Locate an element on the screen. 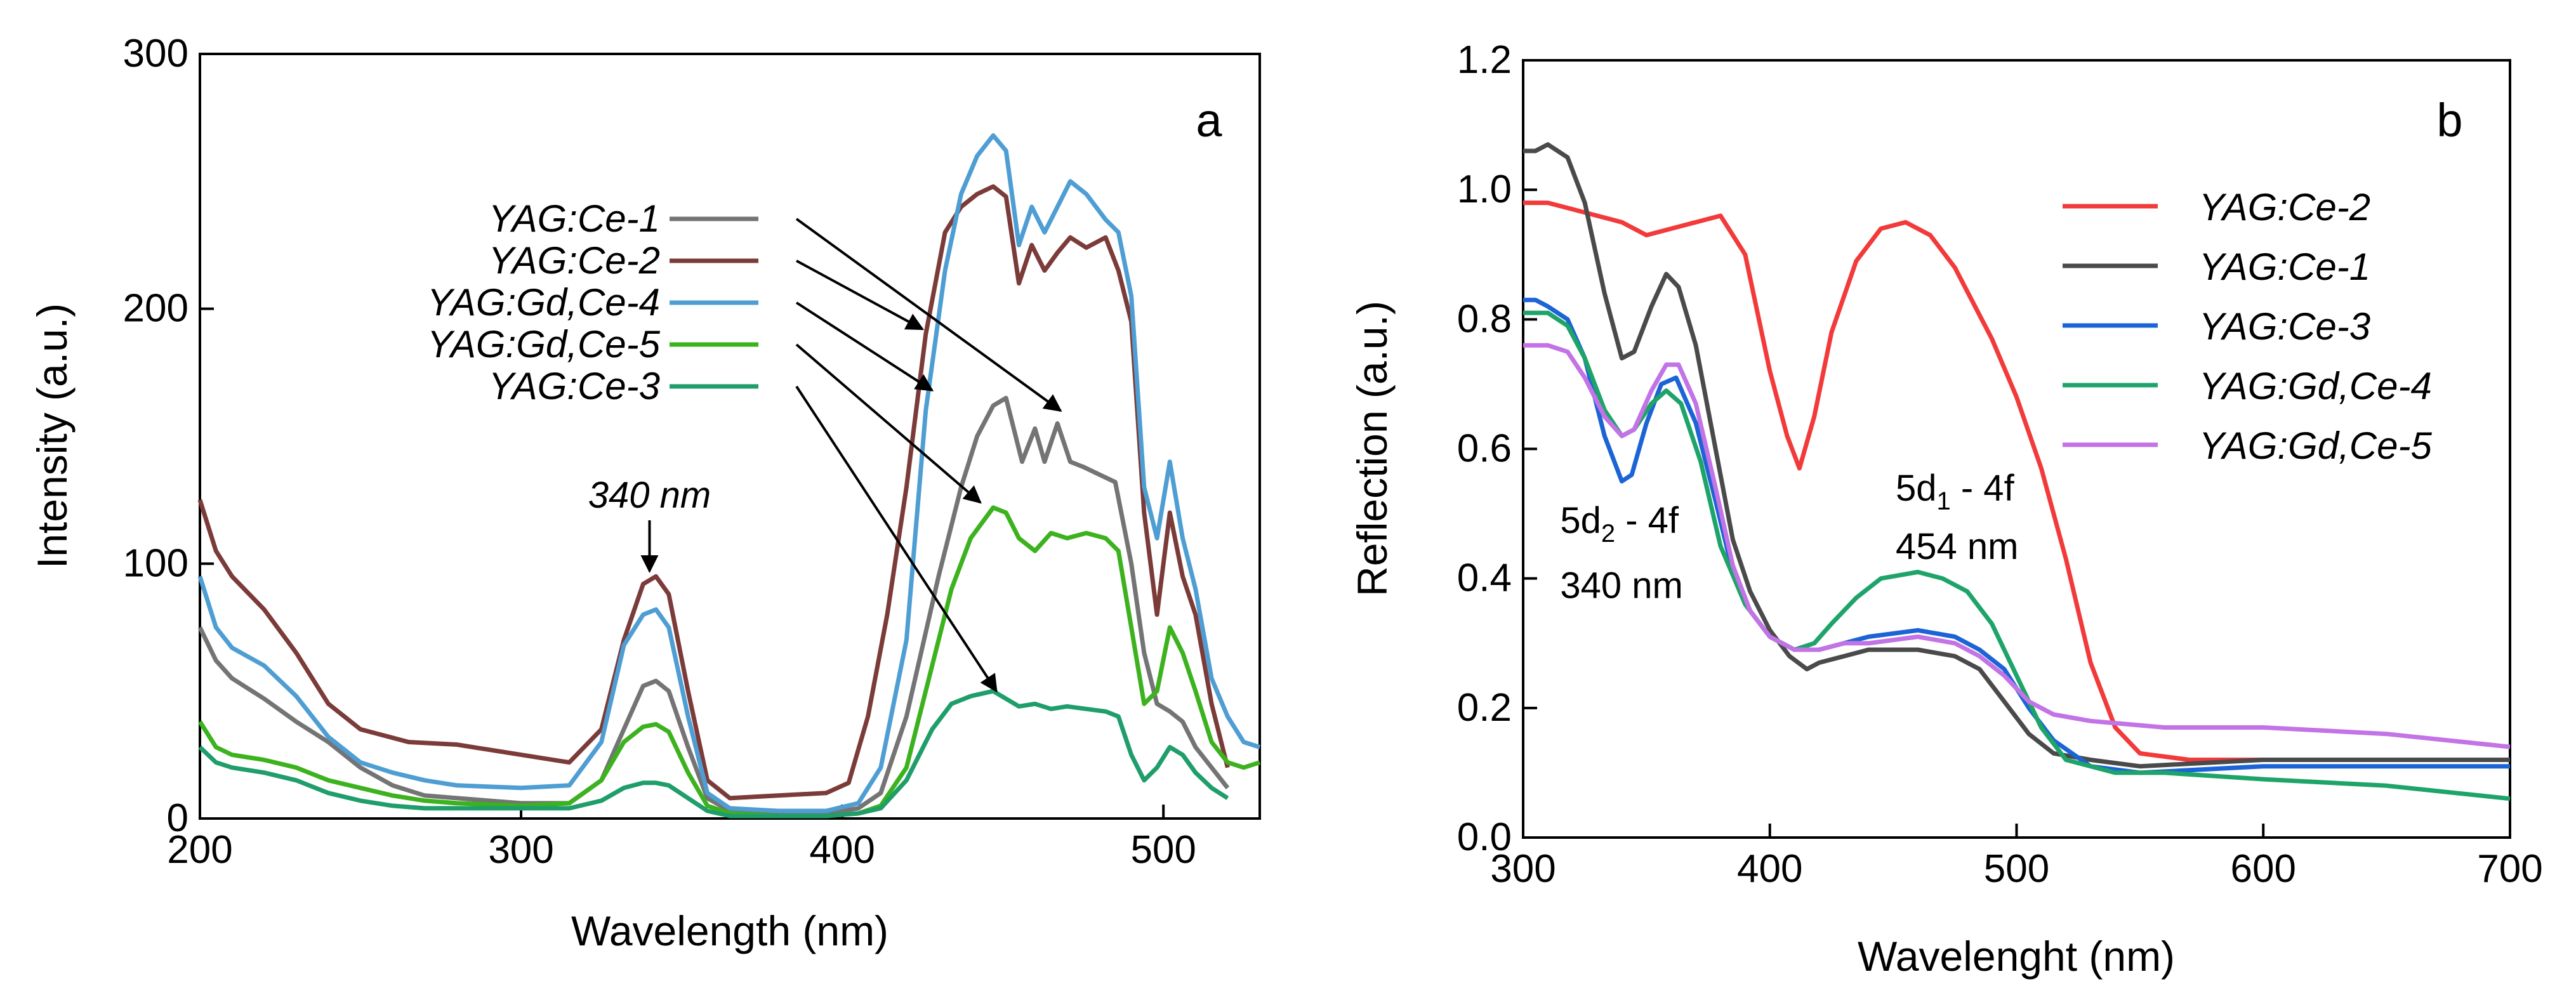 The image size is (2576, 993). y-tick-label: 300 is located at coordinates (156, 54).